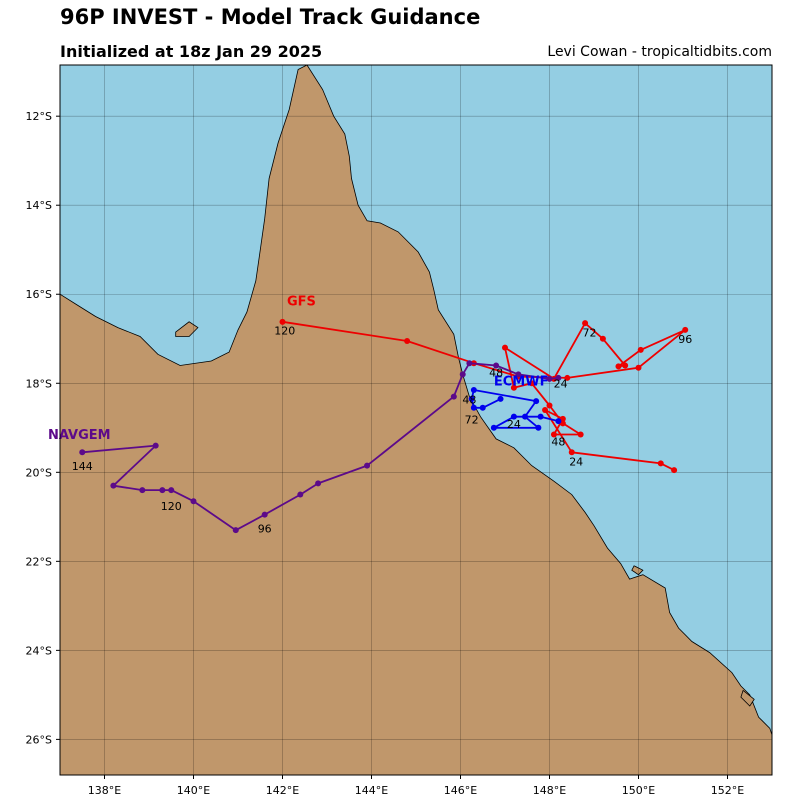  What do you see at coordinates (39, 294) in the screenshot?
I see `lat-tick-label: 16°S` at bounding box center [39, 294].